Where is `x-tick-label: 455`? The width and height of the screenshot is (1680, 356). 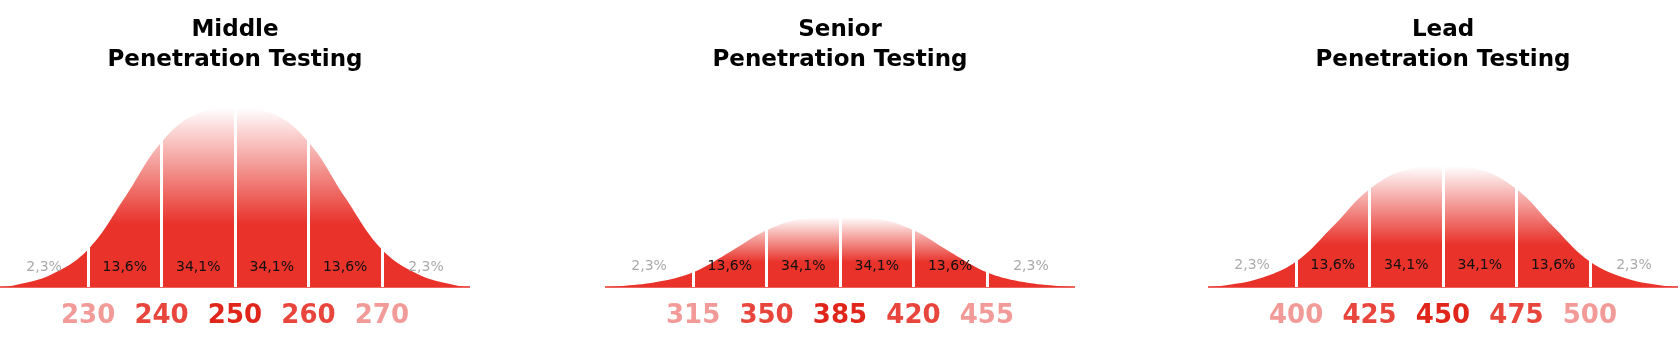 x-tick-label: 455 is located at coordinates (987, 314).